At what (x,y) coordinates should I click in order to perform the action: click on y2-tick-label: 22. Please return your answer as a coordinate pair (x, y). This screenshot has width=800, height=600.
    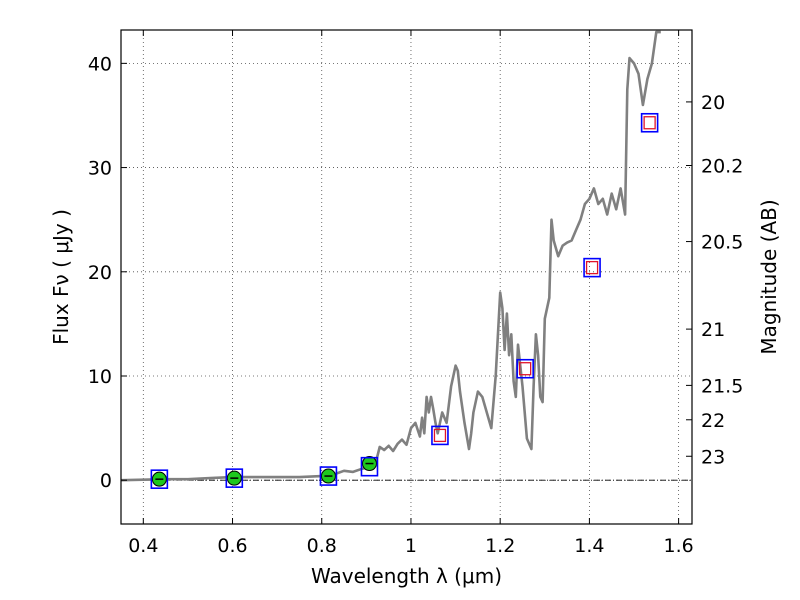
    Looking at the image, I should click on (713, 421).